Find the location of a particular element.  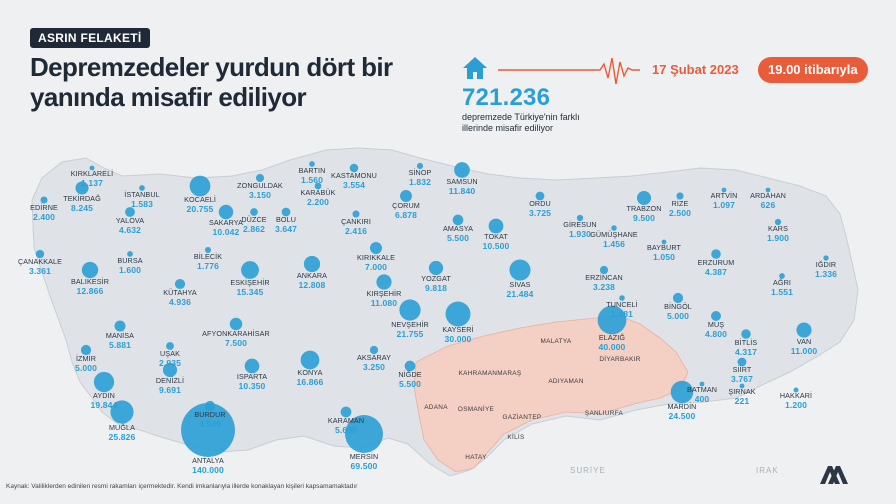

city-name: EDİRNE is located at coordinates (44, 207).